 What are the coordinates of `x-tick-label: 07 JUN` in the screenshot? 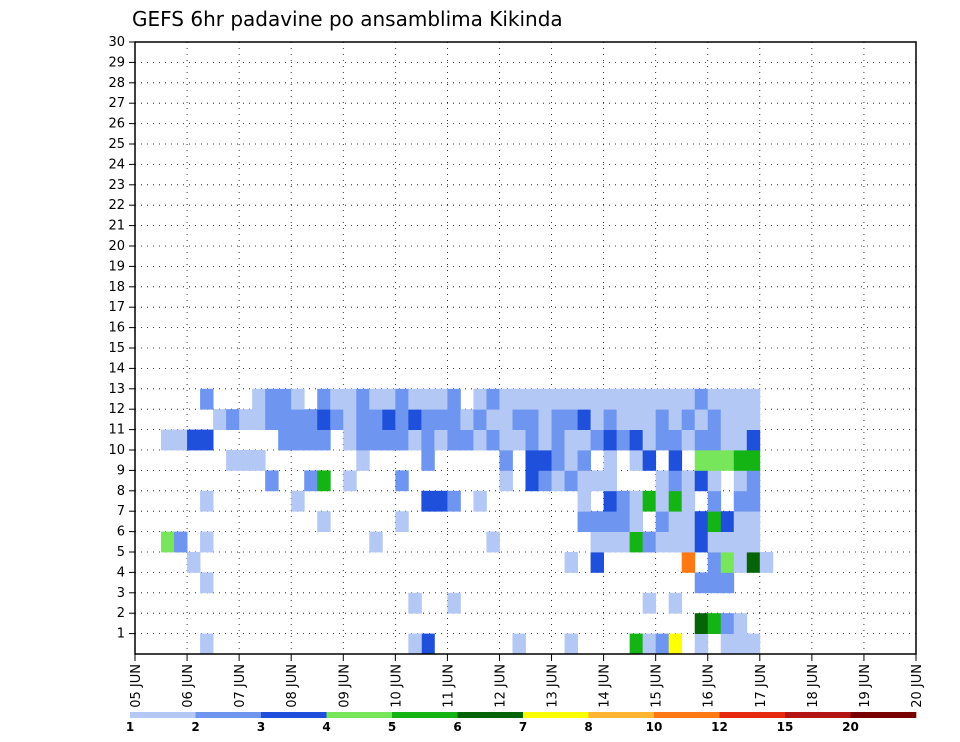 It's located at (240, 686).